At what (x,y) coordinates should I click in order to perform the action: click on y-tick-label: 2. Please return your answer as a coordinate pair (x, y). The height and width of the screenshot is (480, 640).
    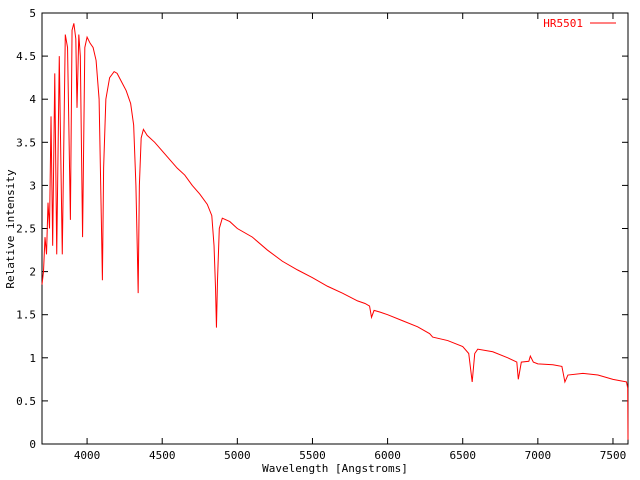
    Looking at the image, I should click on (32, 272).